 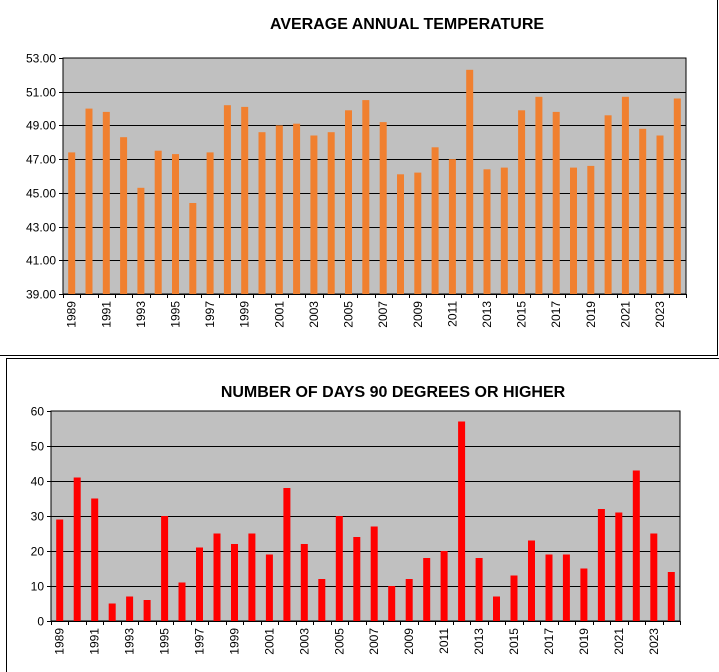 What do you see at coordinates (199, 584) in the screenshot?
I see `1-bar-1997` at bounding box center [199, 584].